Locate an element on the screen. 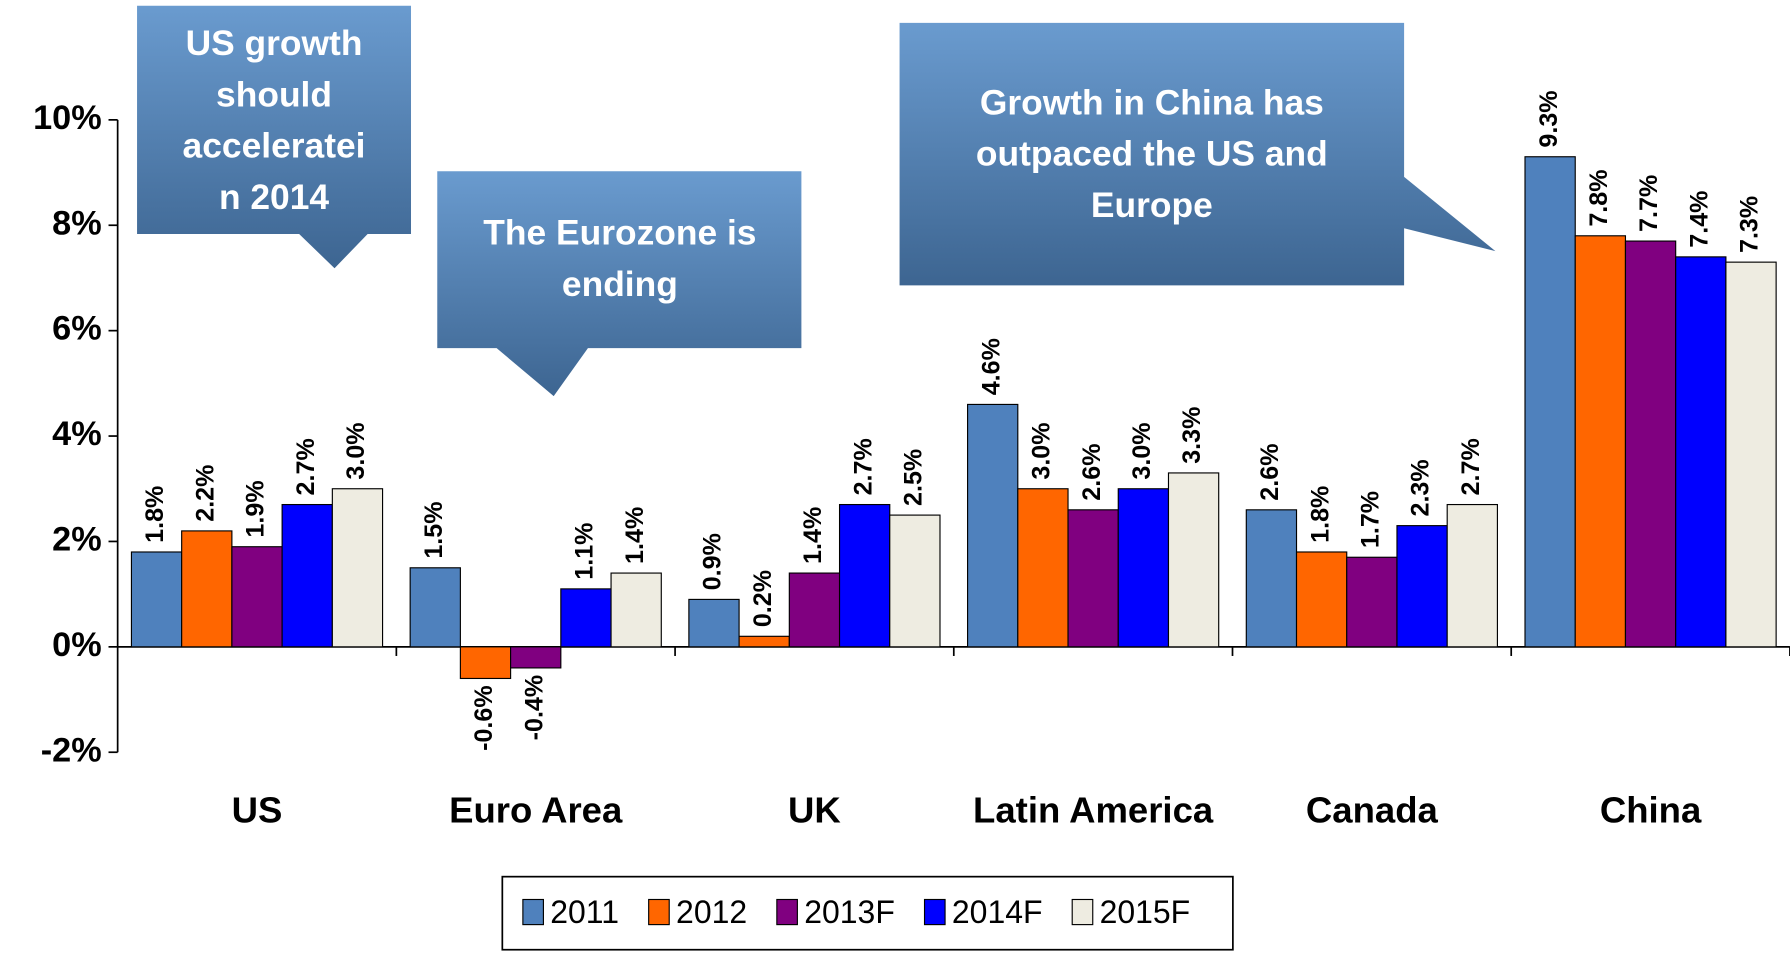 The height and width of the screenshot is (957, 1790). annotation: n 2014 is located at coordinates (274, 197).